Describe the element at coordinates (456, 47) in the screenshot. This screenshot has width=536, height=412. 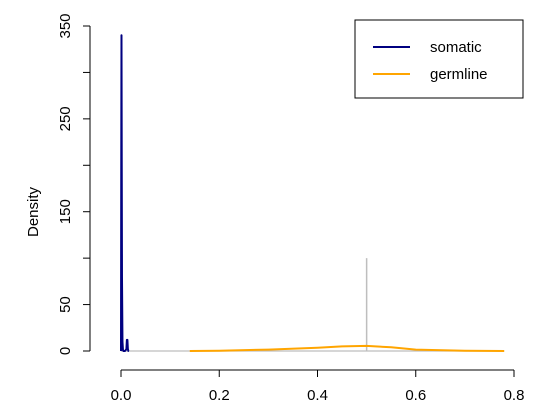
I see `legend-label-somatic: somatic` at that location.